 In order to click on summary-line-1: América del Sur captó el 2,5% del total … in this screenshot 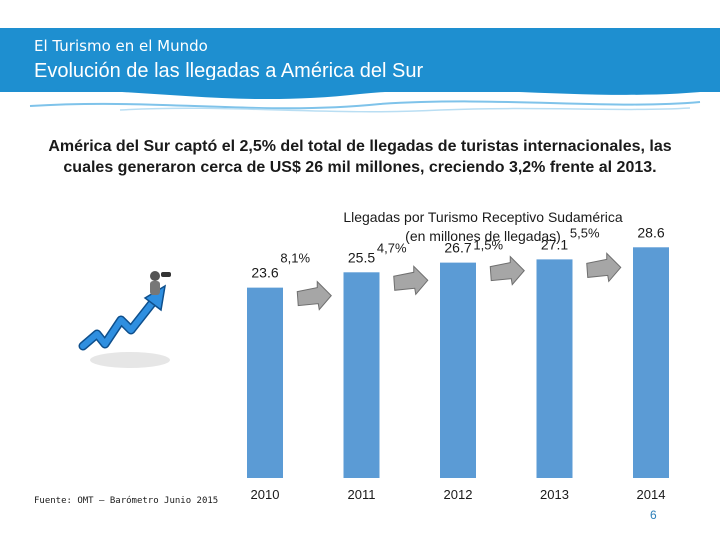, I will do `click(360, 146)`.